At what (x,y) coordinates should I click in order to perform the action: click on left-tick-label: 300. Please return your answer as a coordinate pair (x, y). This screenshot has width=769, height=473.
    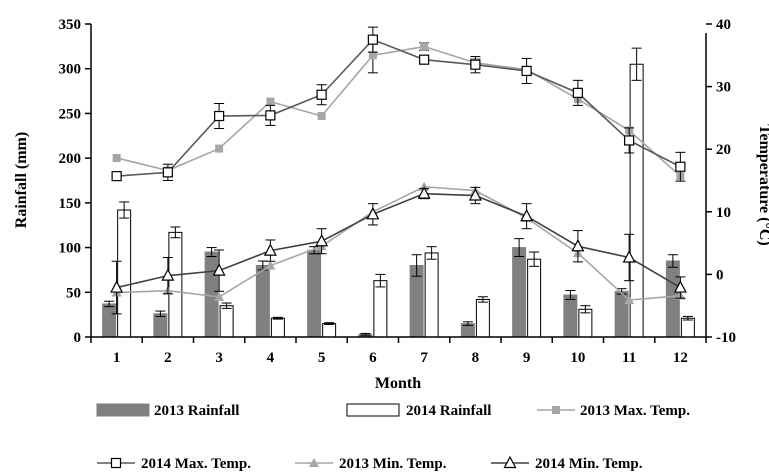
    Looking at the image, I should click on (70, 70).